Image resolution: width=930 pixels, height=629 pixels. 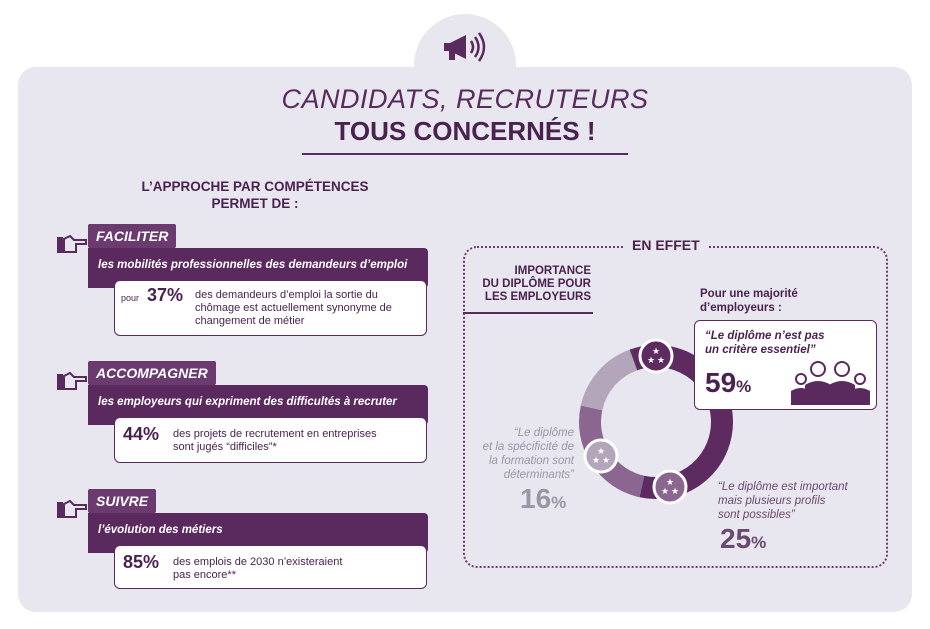 I want to click on percent-59: 59%, so click(x=728, y=383).